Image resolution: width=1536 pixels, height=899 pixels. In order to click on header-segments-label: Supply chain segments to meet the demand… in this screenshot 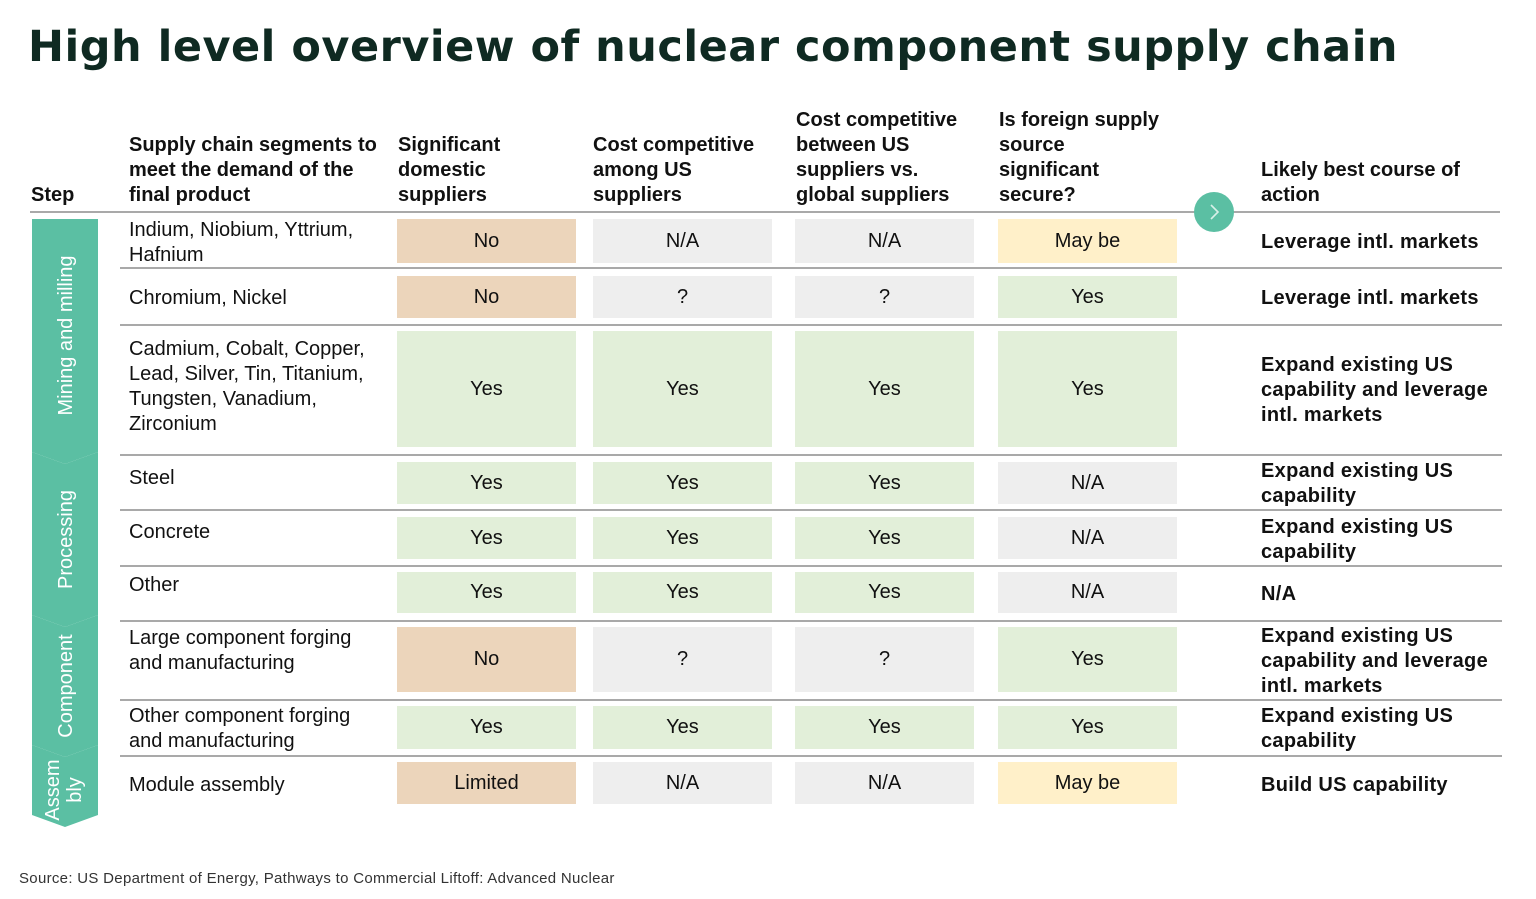, I will do `click(253, 170)`.